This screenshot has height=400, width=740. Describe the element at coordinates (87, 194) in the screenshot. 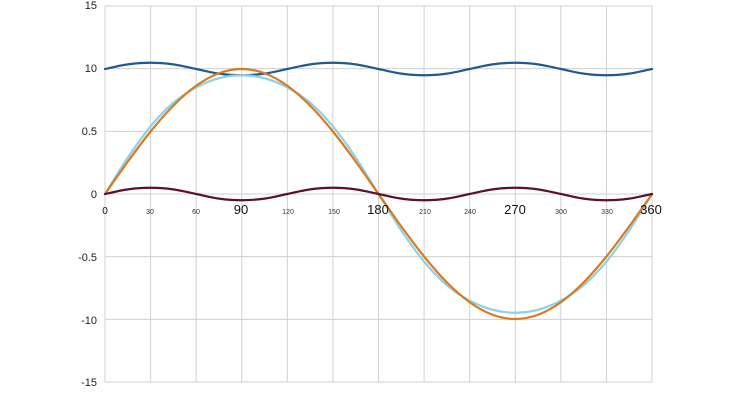

I see `y-axis-tick-labels: 15 10 0.5 0 -0.5 -10 -15` at that location.